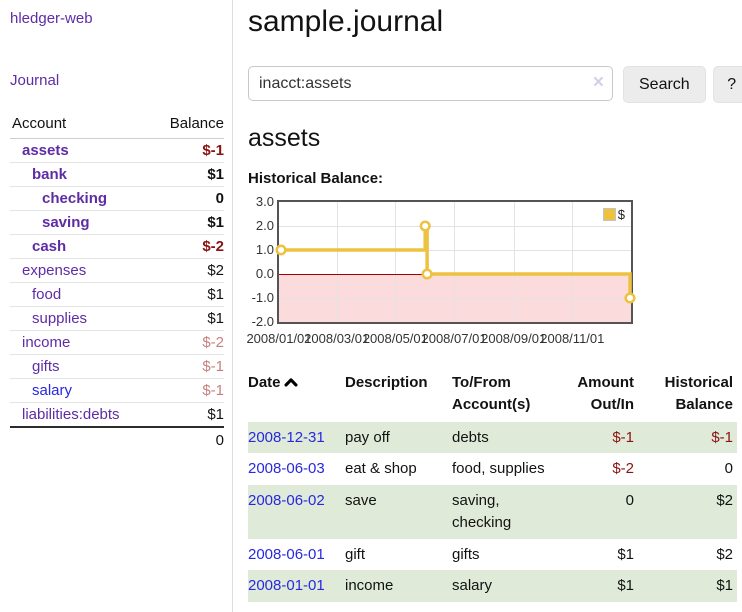  Describe the element at coordinates (727, 84) in the screenshot. I see `help-button: ?` at that location.